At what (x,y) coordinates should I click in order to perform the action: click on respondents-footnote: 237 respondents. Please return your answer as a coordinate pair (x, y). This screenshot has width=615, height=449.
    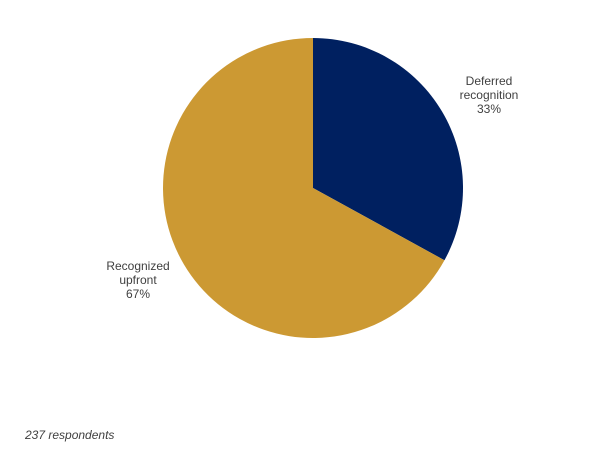
    Looking at the image, I should click on (70, 435).